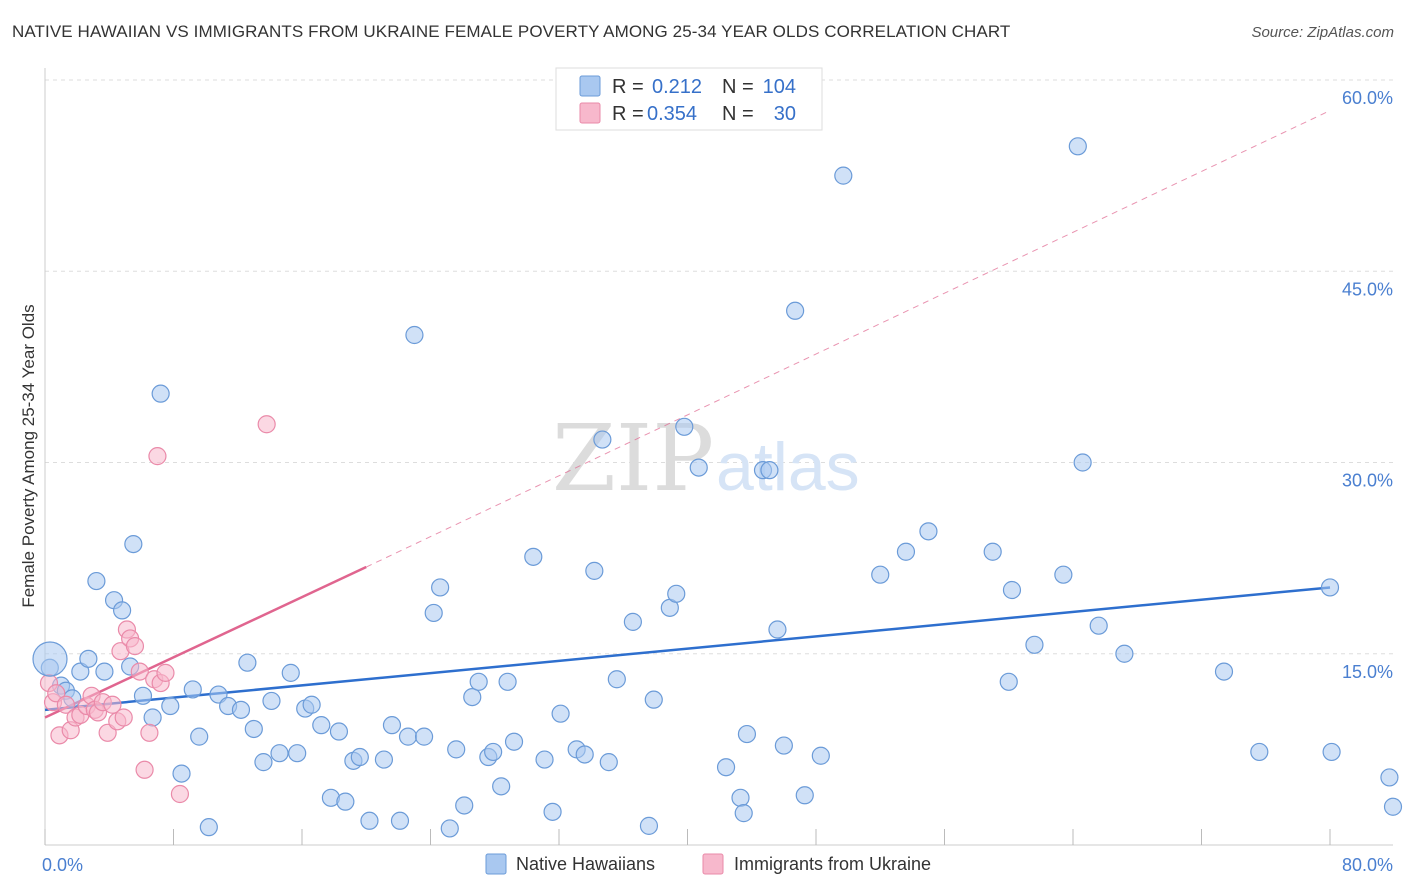 The width and height of the screenshot is (1406, 892). What do you see at coordinates (1367, 865) in the screenshot?
I see `x-tick-label: 80.0%` at bounding box center [1367, 865].